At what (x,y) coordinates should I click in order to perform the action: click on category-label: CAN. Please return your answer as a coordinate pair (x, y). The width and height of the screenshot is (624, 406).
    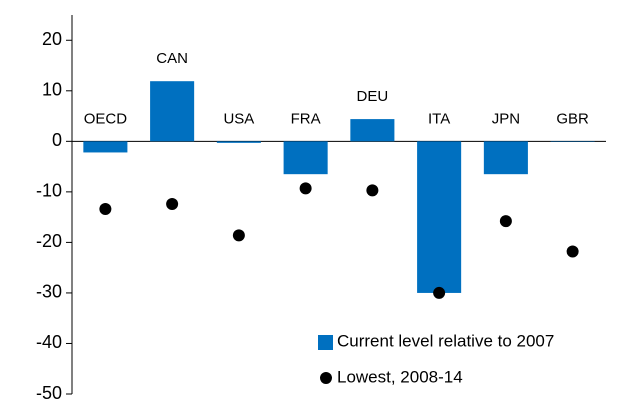
    Looking at the image, I should click on (172, 58).